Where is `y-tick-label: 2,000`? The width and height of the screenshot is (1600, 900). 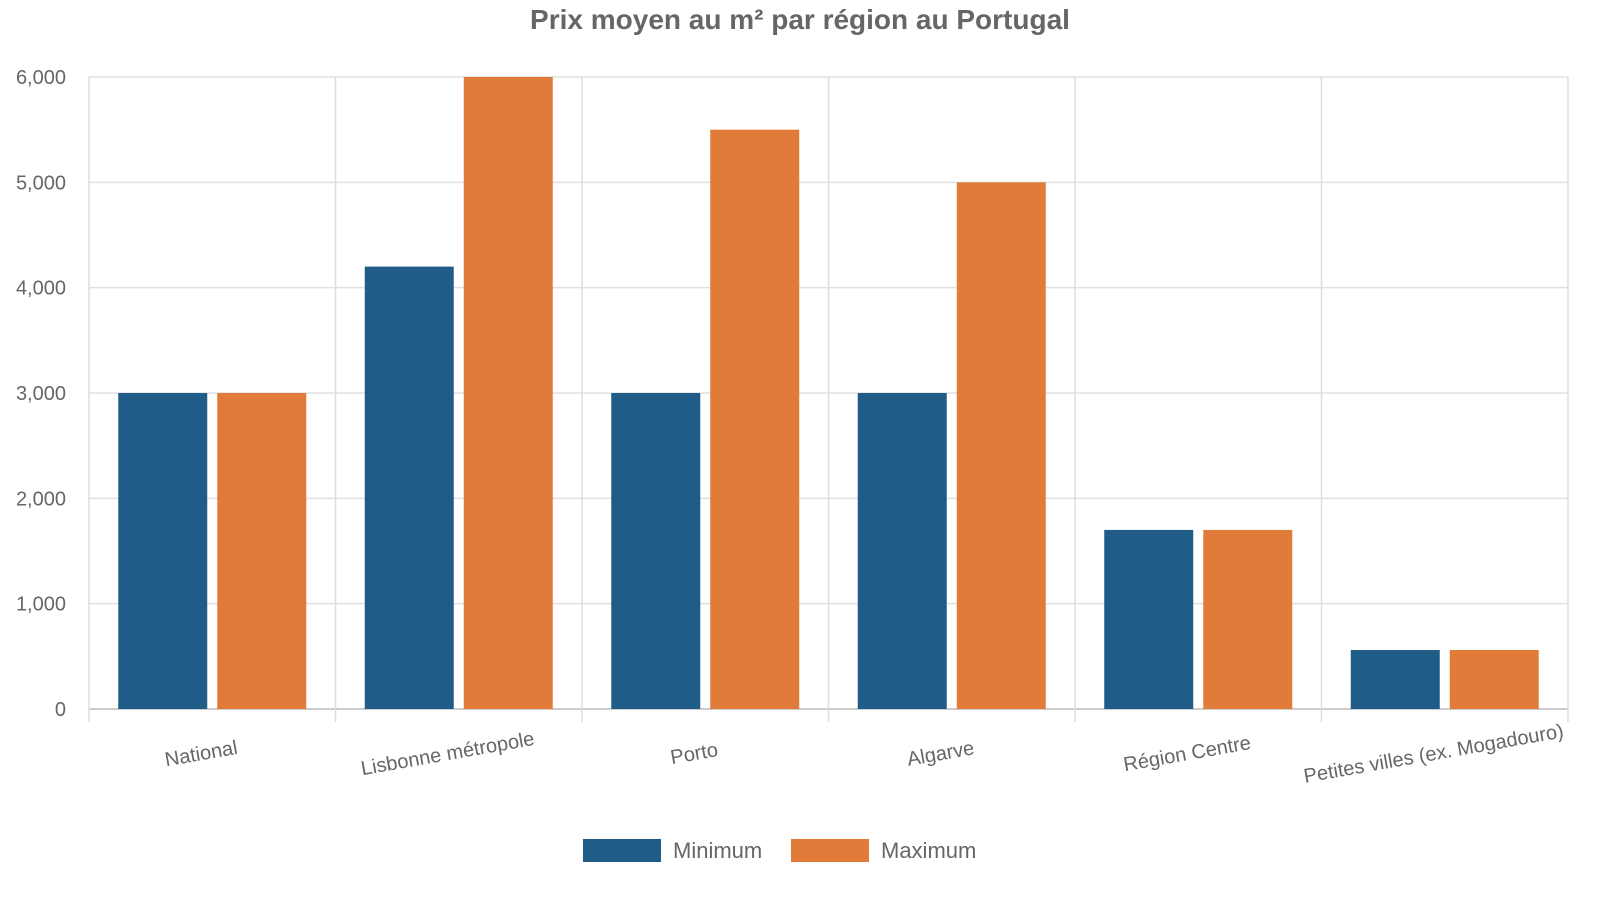 y-tick-label: 2,000 is located at coordinates (41, 499).